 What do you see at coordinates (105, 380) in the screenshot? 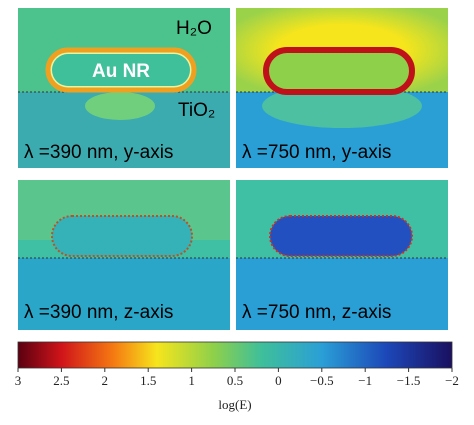
I see `tick-label: 2` at bounding box center [105, 380].